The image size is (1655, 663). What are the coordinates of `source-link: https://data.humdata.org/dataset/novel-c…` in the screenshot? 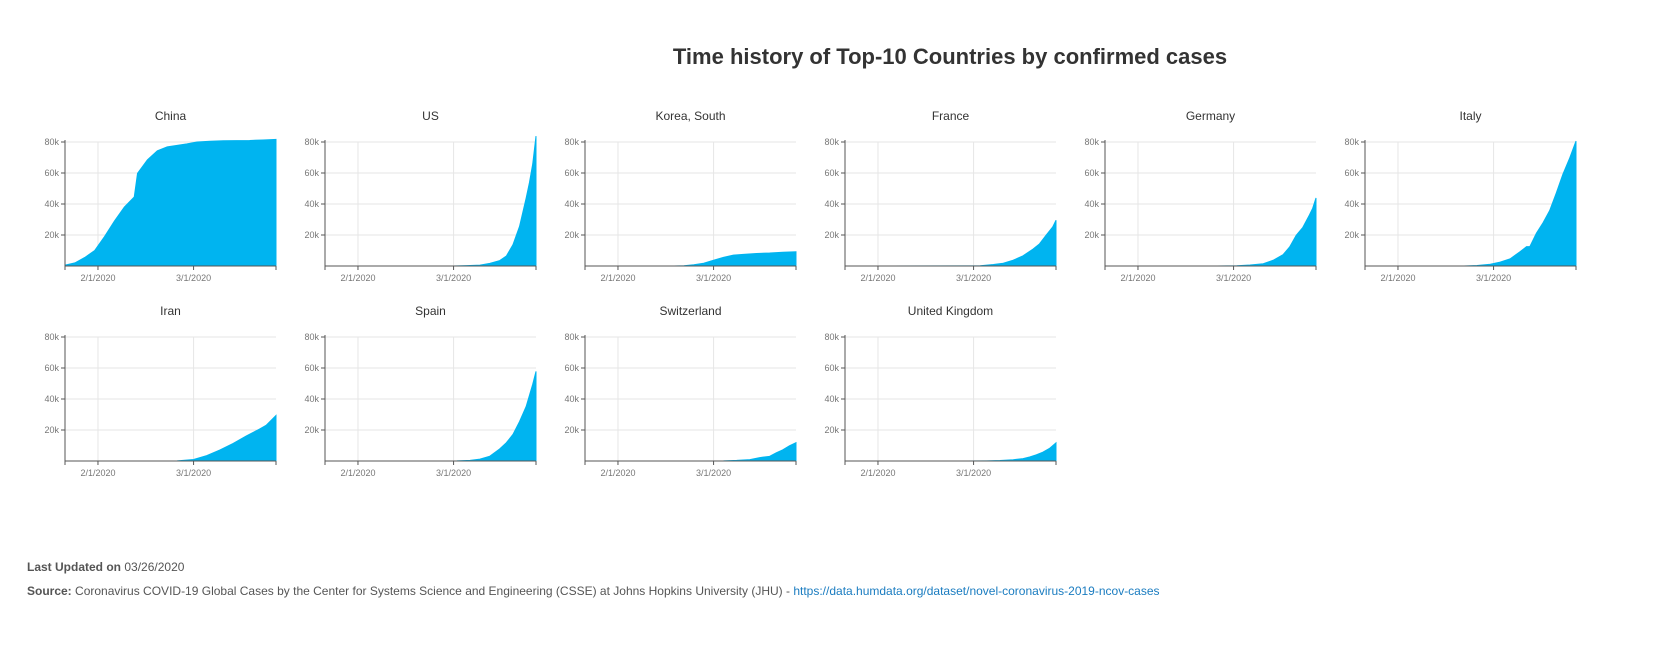 It's located at (976, 591).